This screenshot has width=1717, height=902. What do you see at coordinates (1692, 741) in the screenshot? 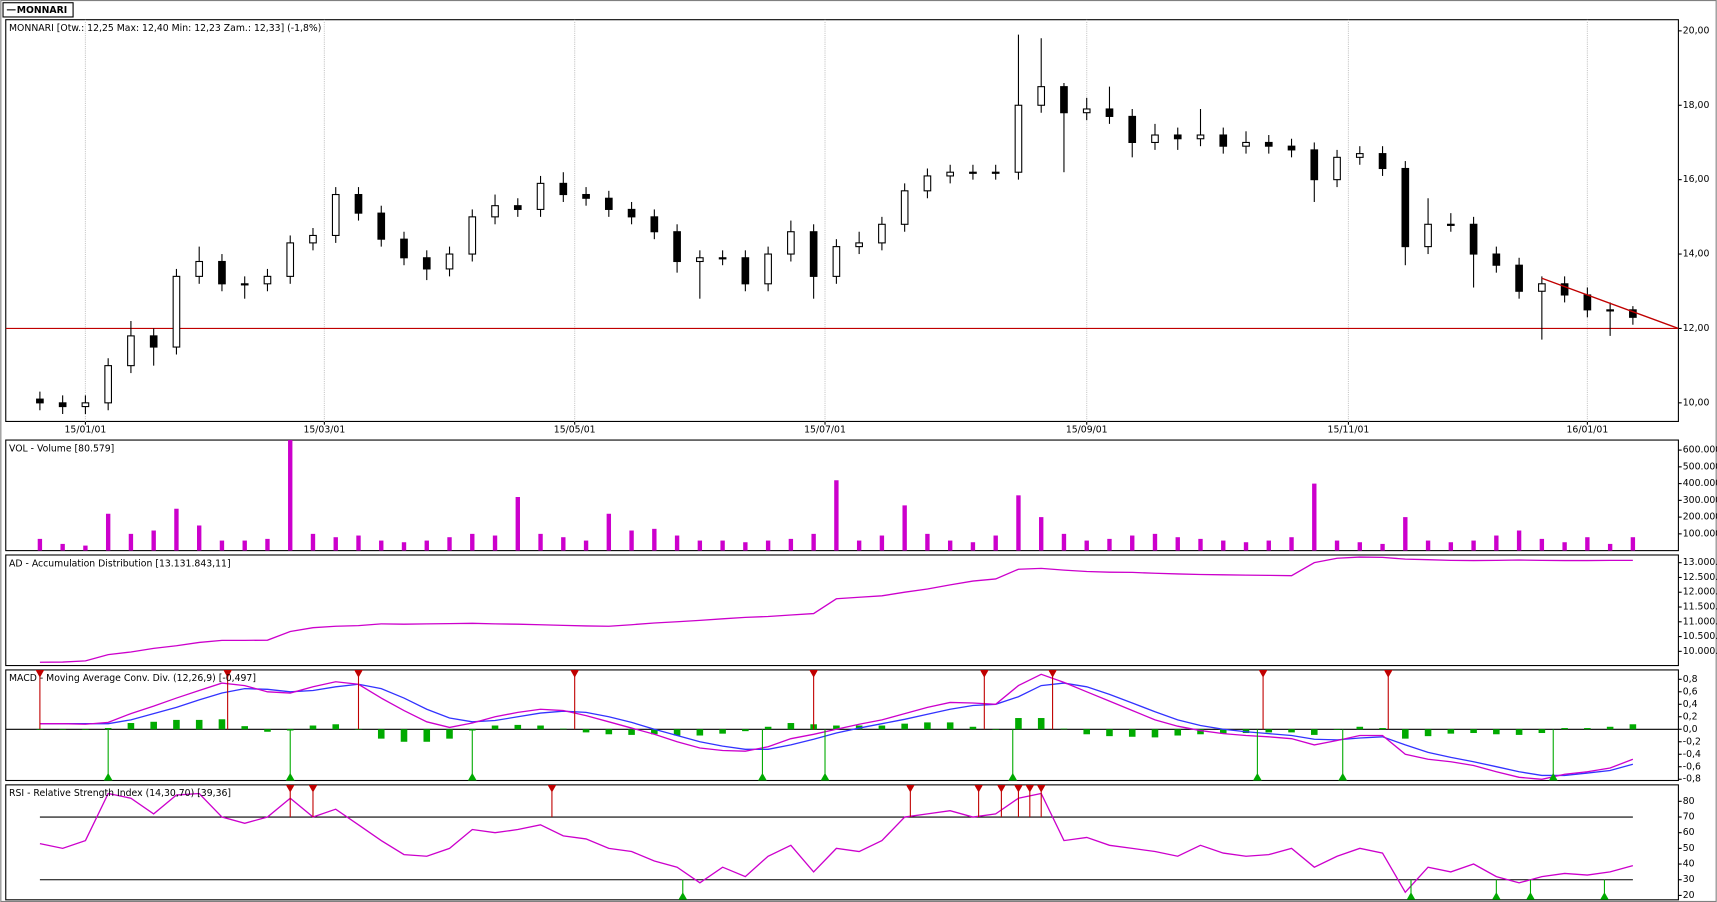
I see `y-tick-label: -0,2` at bounding box center [1692, 741].